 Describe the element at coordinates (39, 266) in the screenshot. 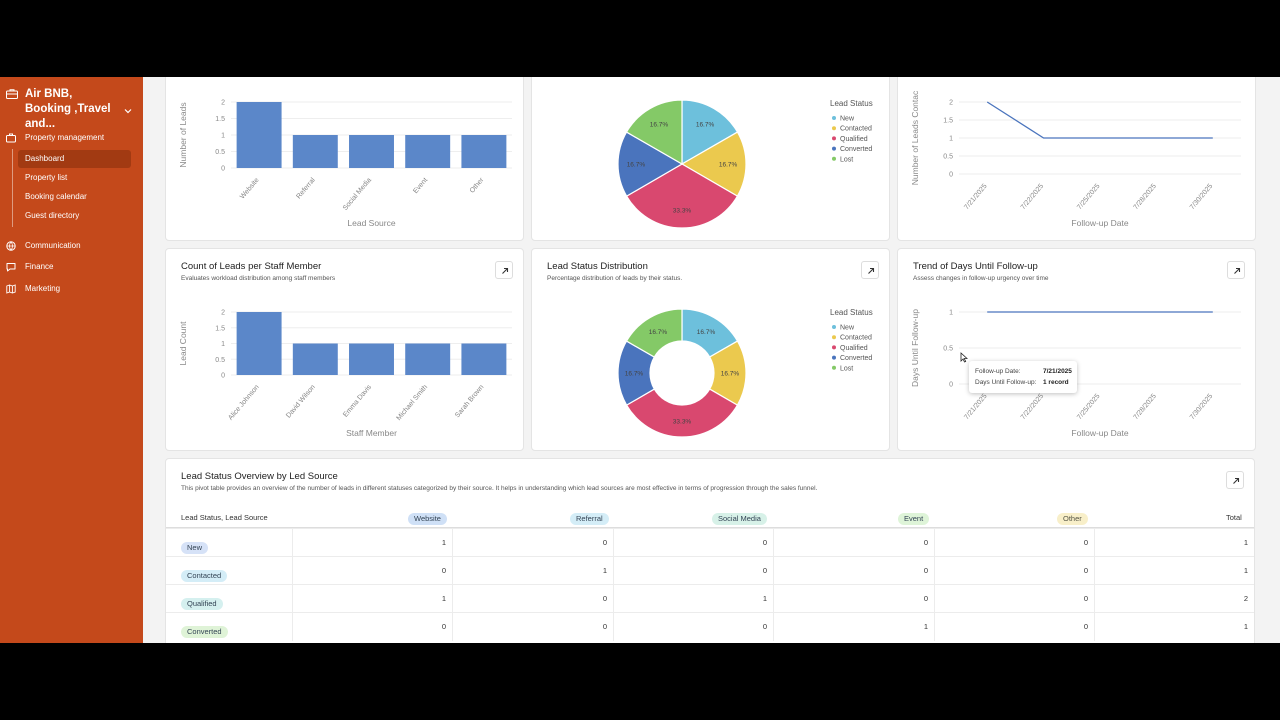

I see `nav-label: Finance` at that location.